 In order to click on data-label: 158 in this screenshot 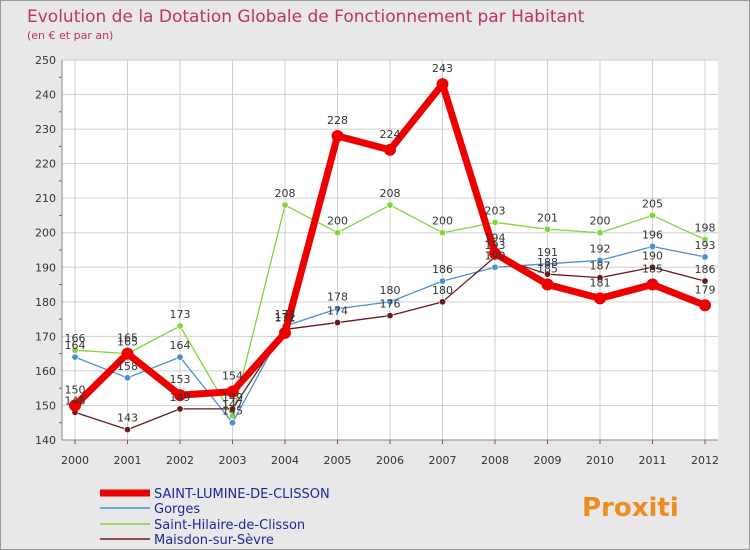, I will do `click(127, 366)`.